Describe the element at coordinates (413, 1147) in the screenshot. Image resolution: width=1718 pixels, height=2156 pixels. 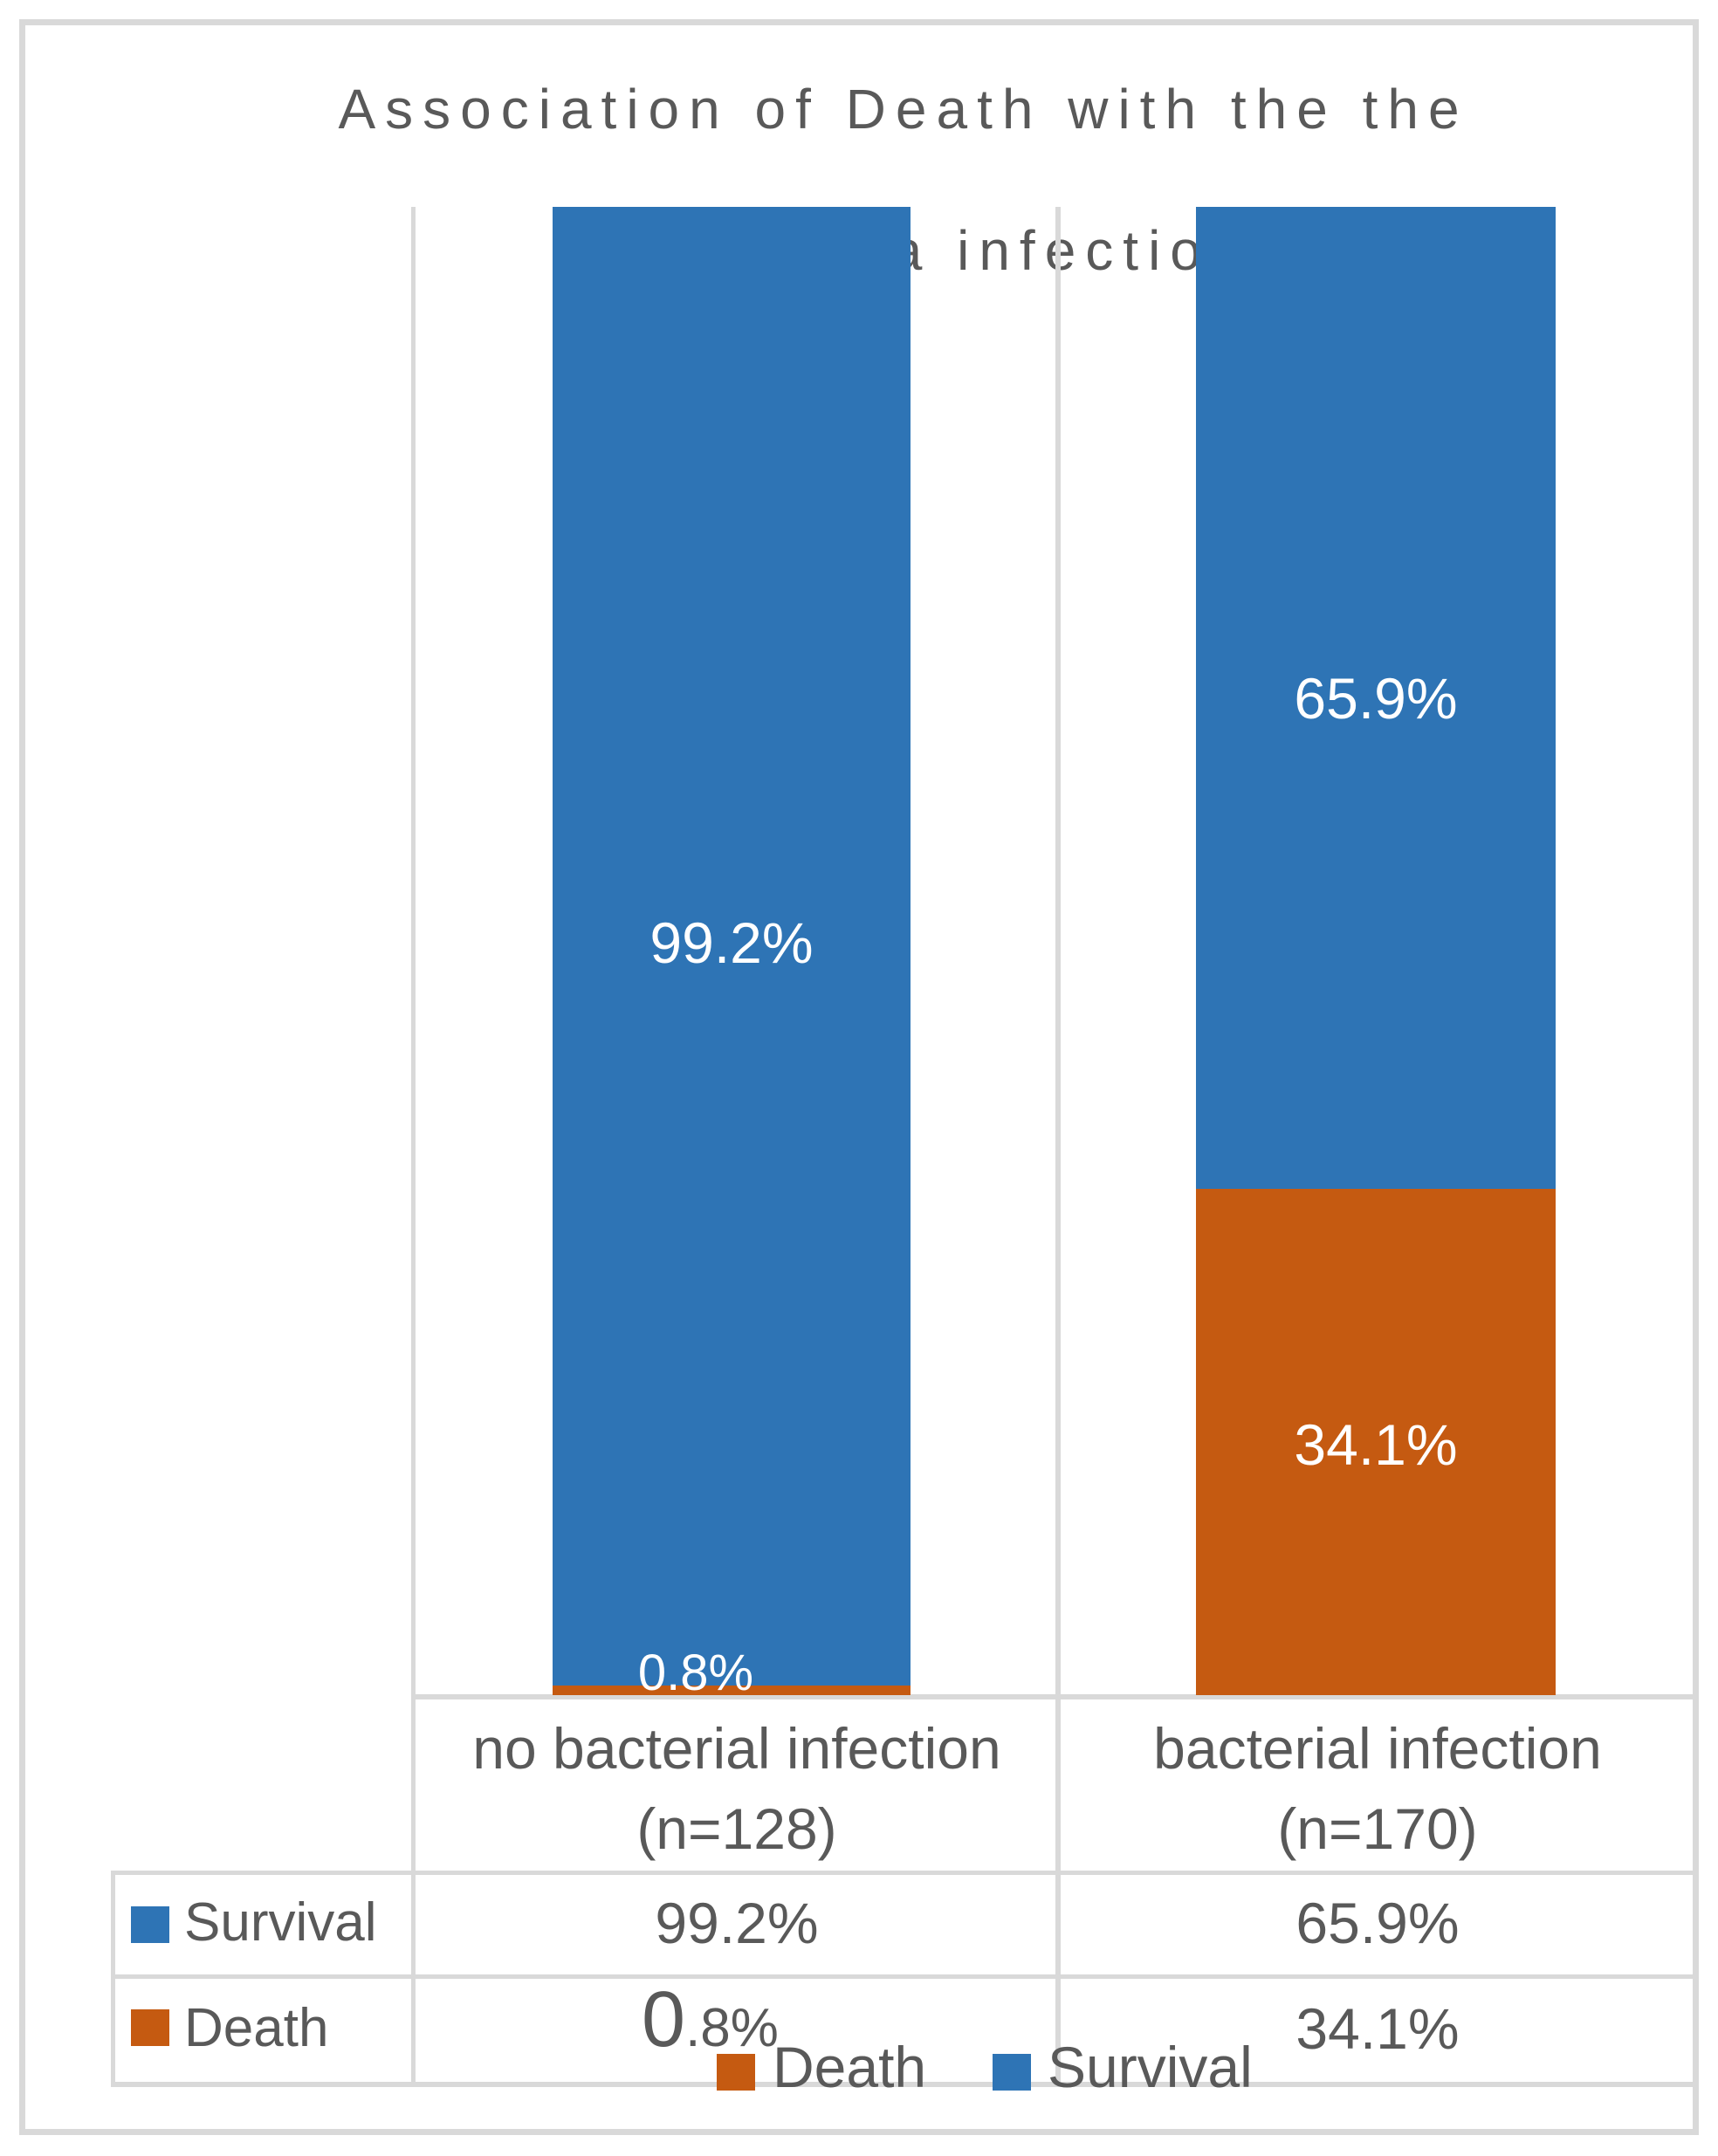
I see `gridline-vertical-left` at that location.